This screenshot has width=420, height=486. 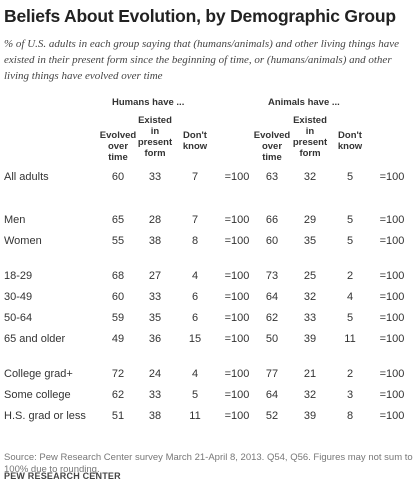 I want to click on row-label: 50-64, so click(x=18, y=318).